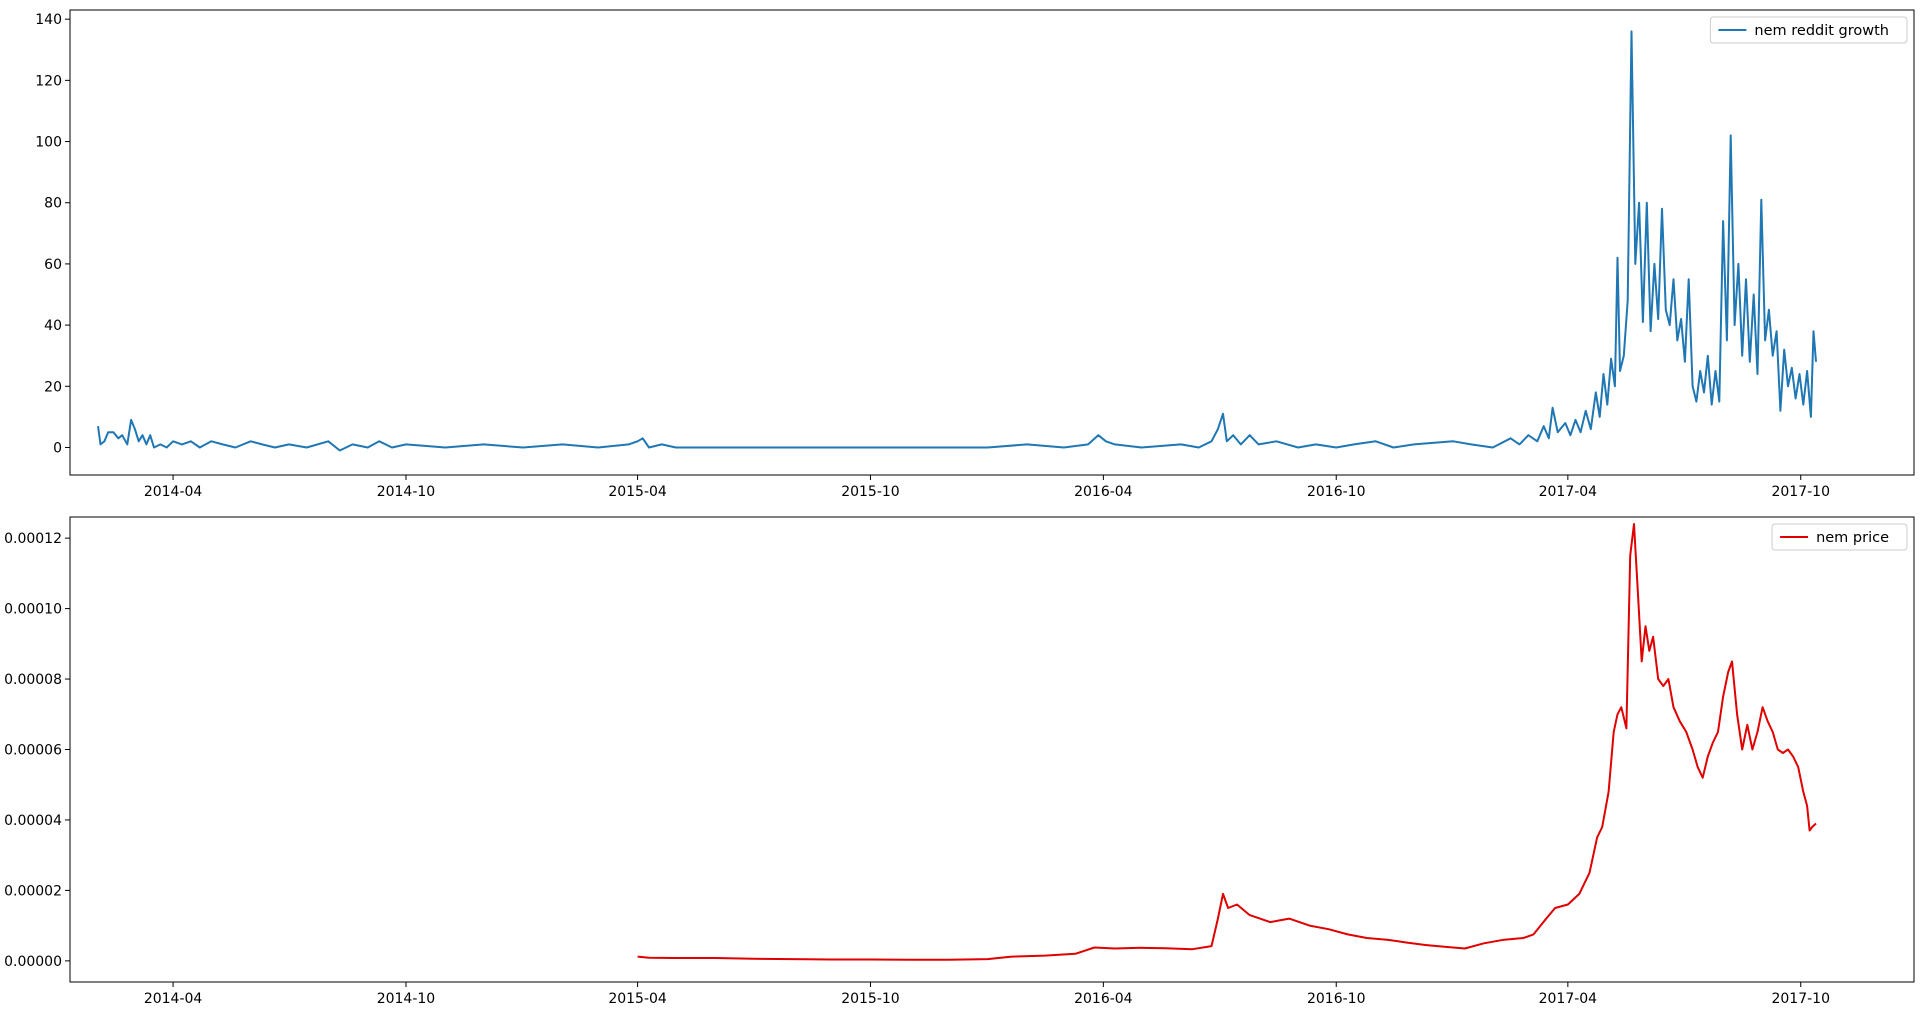 The width and height of the screenshot is (1920, 1009). What do you see at coordinates (53, 204) in the screenshot?
I see `reddit-growth-y-tick-label: 80` at bounding box center [53, 204].